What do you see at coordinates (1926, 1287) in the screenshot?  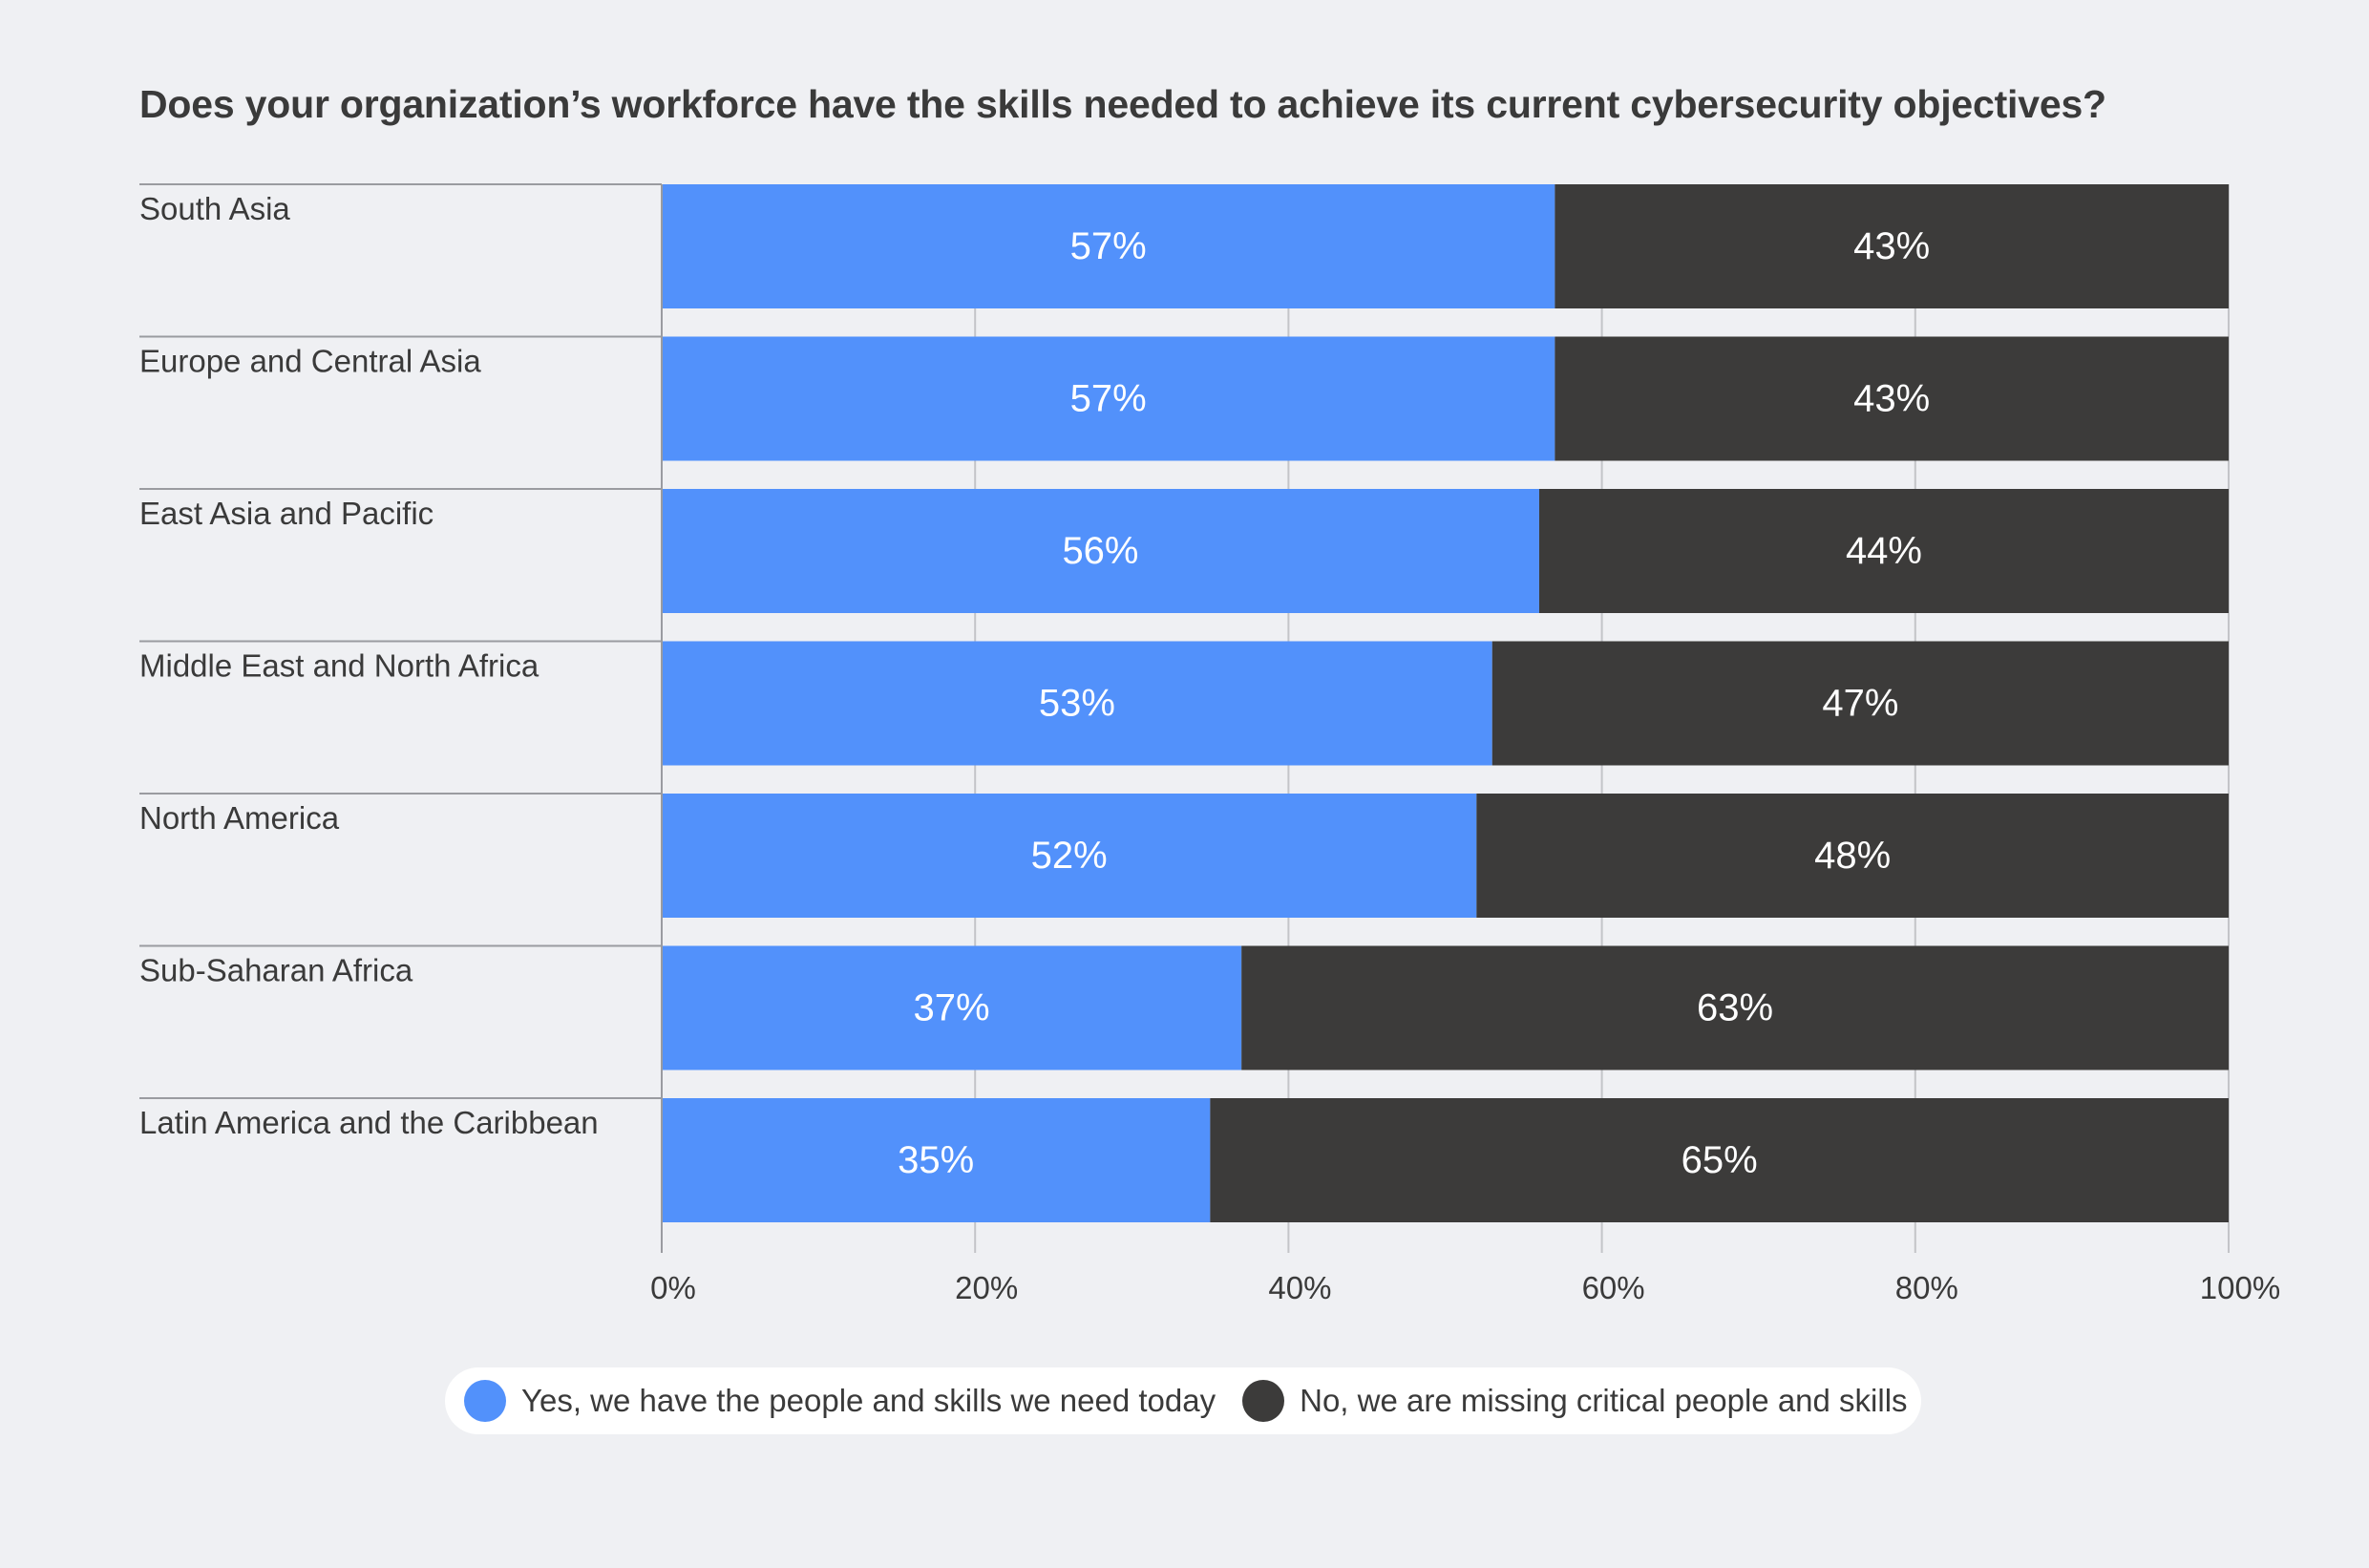 I see `x-tick-label: 80%` at bounding box center [1926, 1287].